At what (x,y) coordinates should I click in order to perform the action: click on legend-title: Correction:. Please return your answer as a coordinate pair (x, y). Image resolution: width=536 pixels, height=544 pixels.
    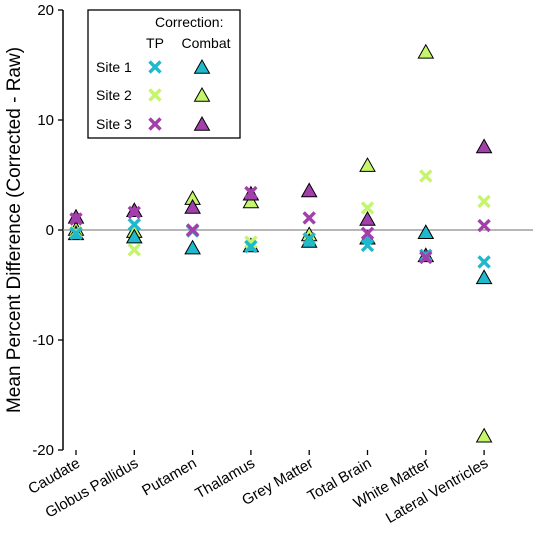
    Looking at the image, I should click on (189, 22).